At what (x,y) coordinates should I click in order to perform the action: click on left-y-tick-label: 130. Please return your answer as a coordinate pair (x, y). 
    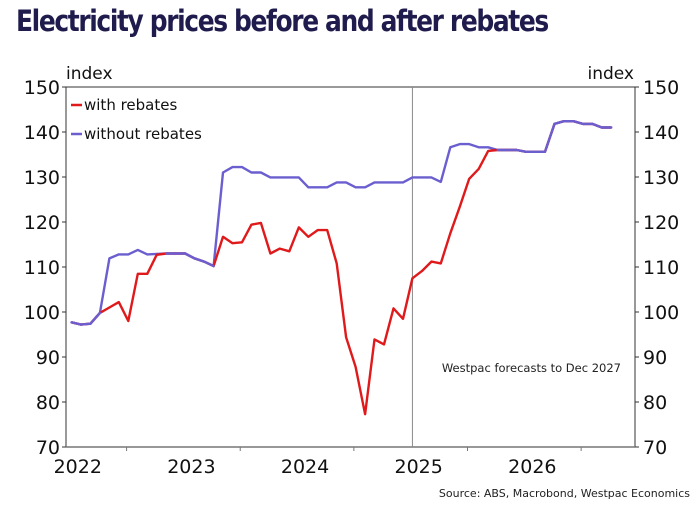
    Looking at the image, I should click on (42, 178).